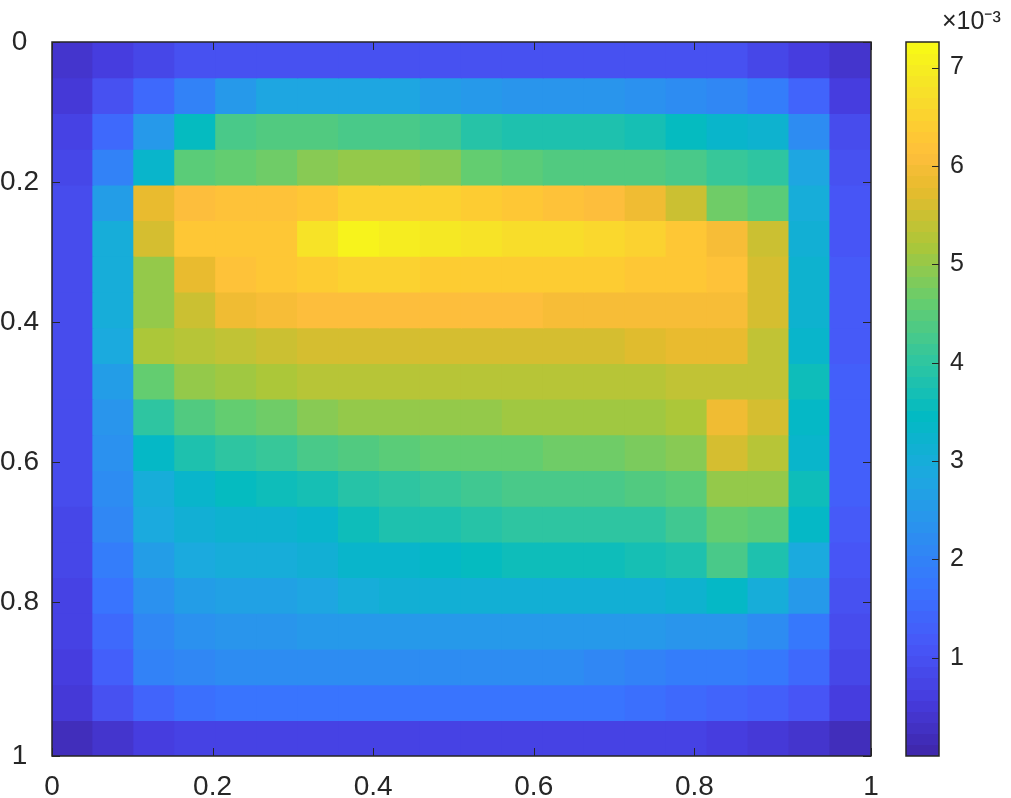 This screenshot has height=798, width=1011. Describe the element at coordinates (957, 655) in the screenshot. I see `color-bar-label: 1` at that location.